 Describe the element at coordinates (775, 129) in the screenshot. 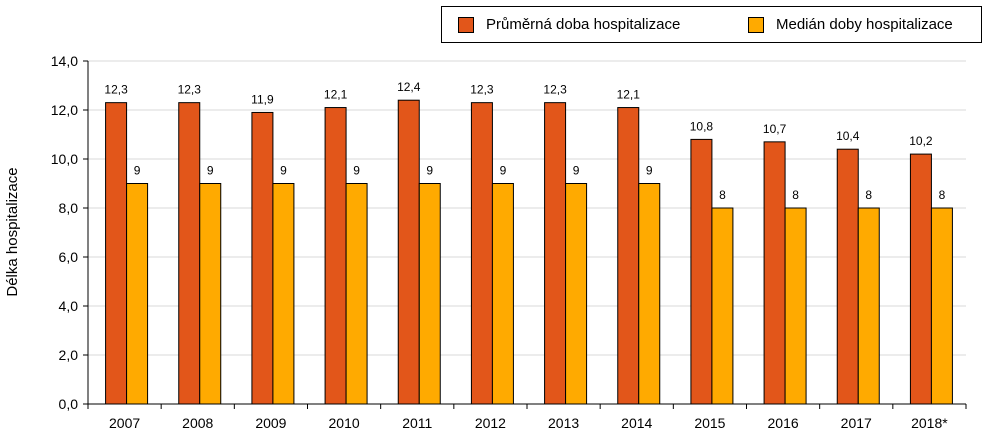

I see `data-label-mean: 10,7` at that location.